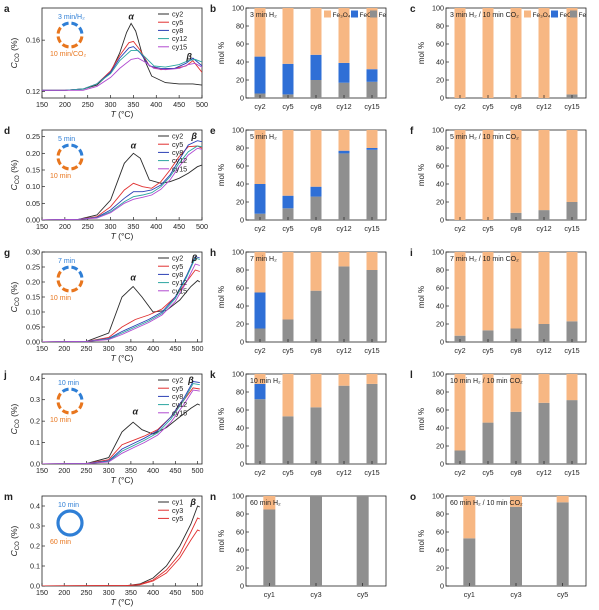 This screenshot has height=610, width=599. What do you see at coordinates (122, 186) in the screenshot?
I see `series-line-cy2` at bounding box center [122, 186].